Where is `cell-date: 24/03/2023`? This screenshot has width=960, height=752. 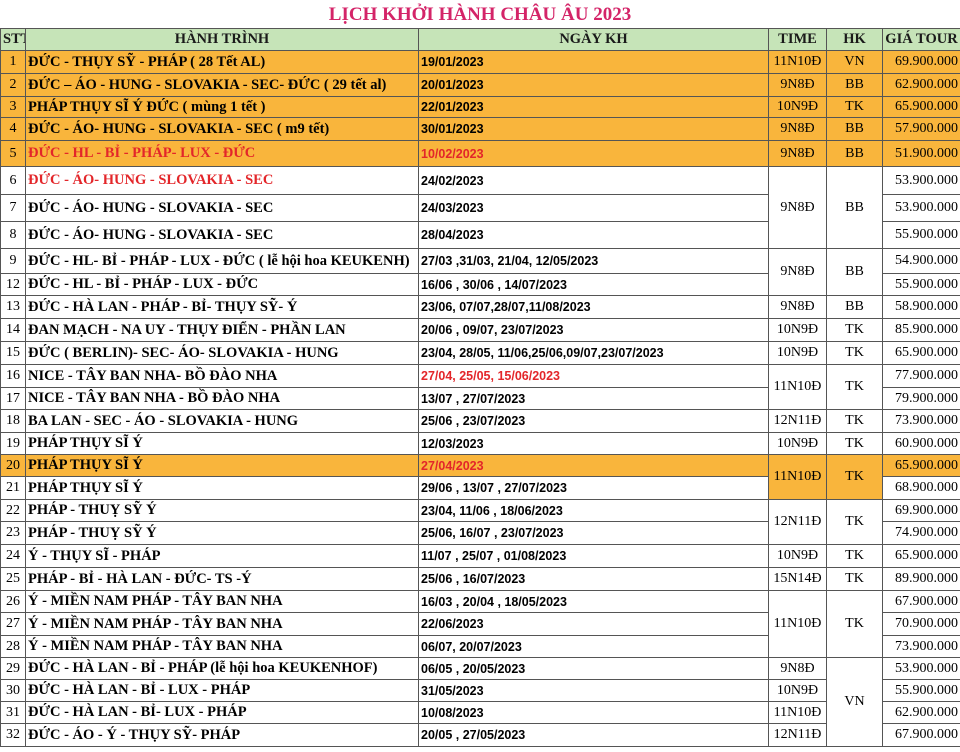
cell-date: 24/03/2023 is located at coordinates (593, 208).